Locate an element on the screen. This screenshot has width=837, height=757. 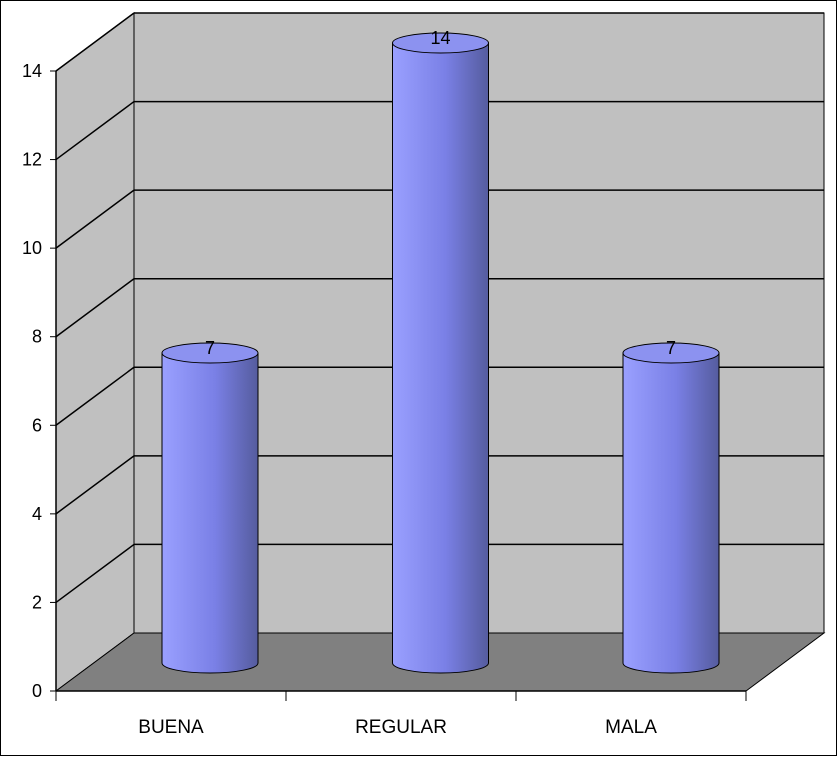
y-tick-label: 12 is located at coordinates (32, 160).